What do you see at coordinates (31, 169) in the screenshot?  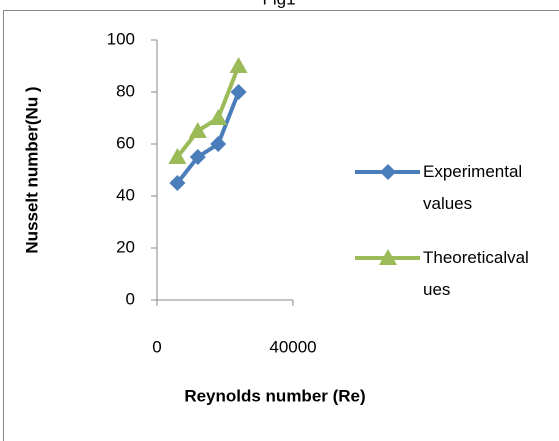 I see `y-axis-label: Nusselt number(Nu )` at bounding box center [31, 169].